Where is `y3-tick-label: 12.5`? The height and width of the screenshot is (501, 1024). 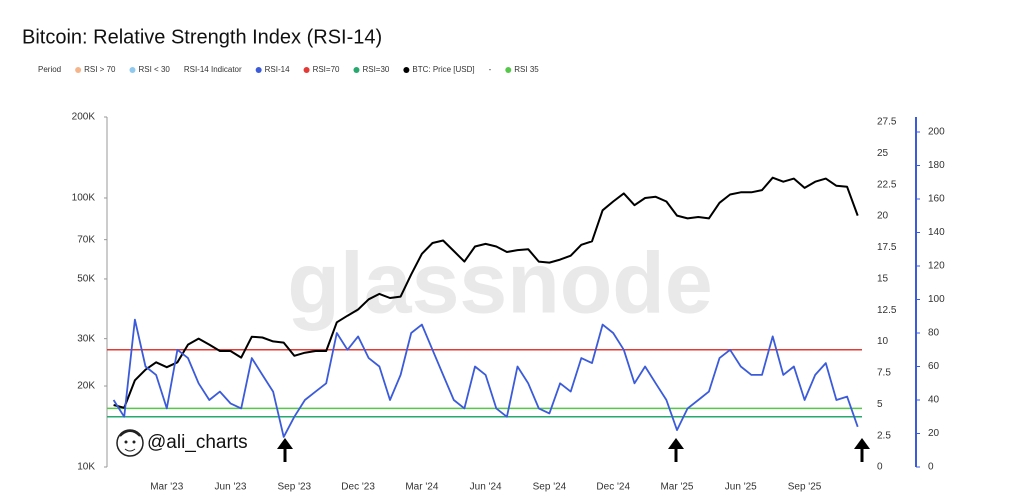
y3-tick-label: 12.5 is located at coordinates (887, 310).